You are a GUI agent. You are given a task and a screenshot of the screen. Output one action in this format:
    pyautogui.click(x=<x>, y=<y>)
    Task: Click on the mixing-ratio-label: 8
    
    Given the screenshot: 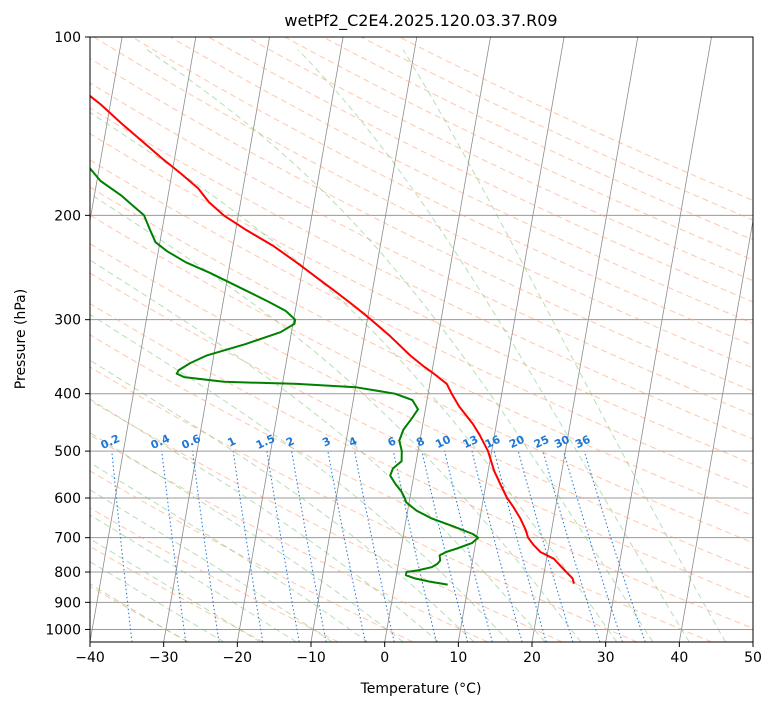 What is the action you would take?
    pyautogui.click(x=420, y=441)
    